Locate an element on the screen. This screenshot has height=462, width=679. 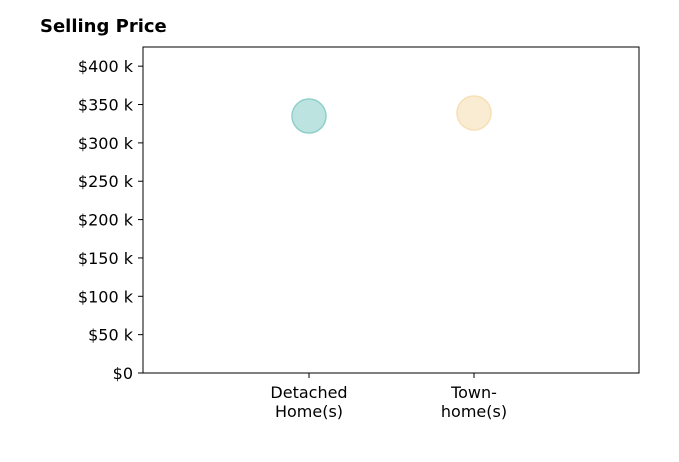
x-tick-label: Detached Home(s) is located at coordinates (308, 402).